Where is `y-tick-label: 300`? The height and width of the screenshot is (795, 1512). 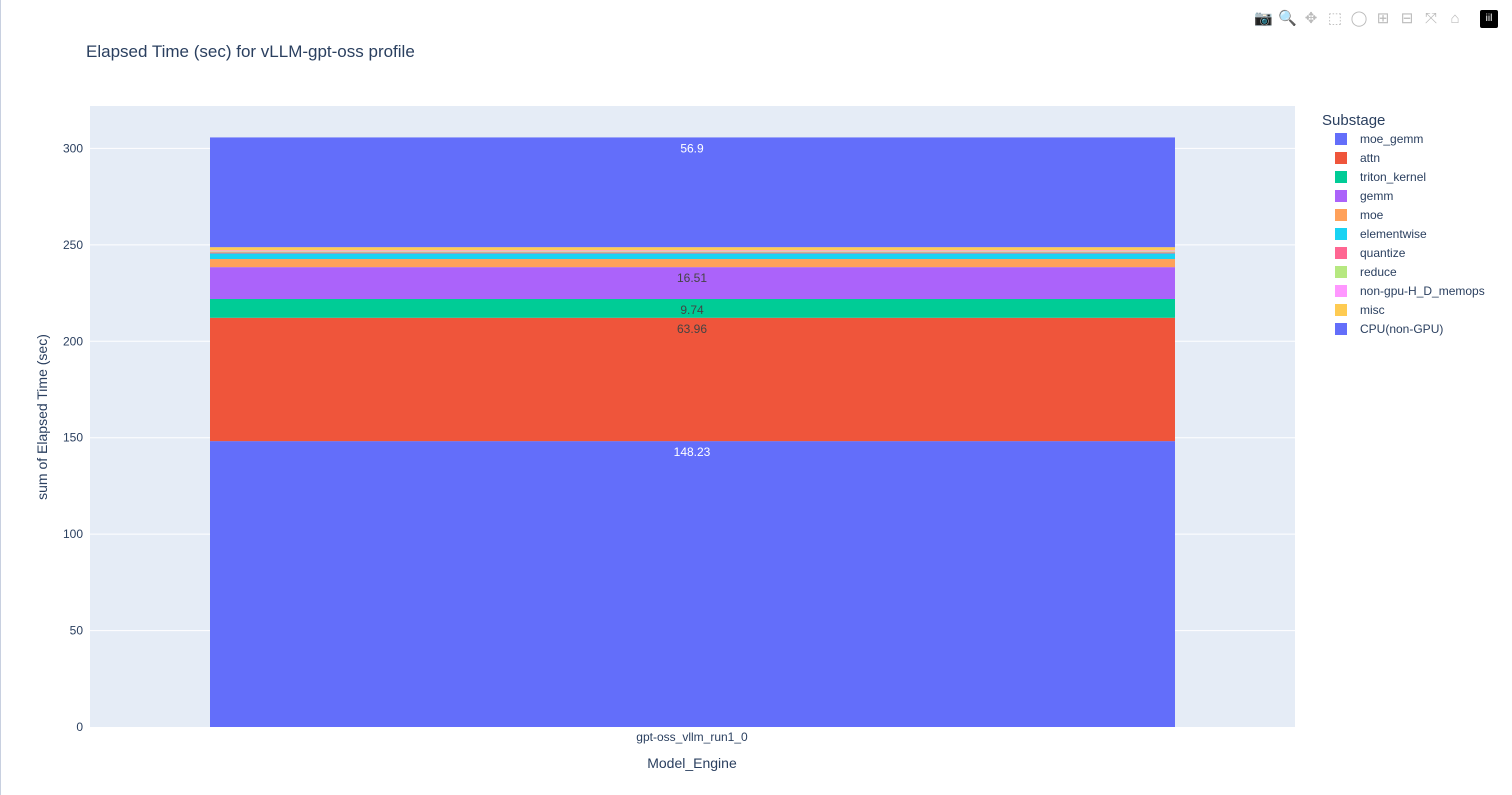
y-tick-label: 300 is located at coordinates (73, 148).